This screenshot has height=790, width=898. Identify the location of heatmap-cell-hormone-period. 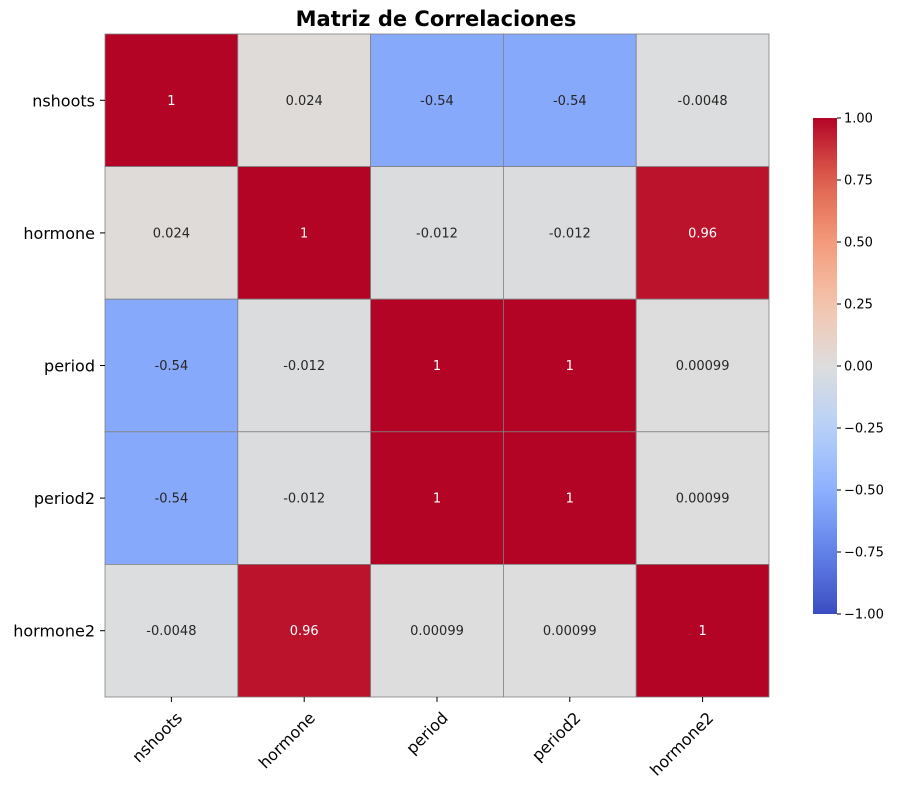
(437, 233).